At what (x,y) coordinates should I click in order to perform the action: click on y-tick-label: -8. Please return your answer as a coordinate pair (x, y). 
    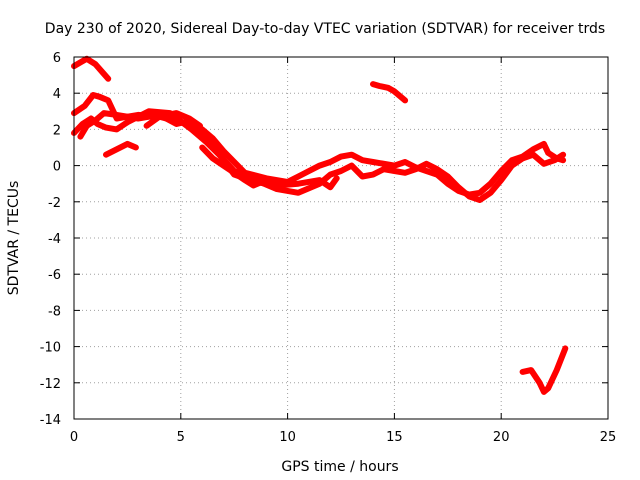
    Looking at the image, I should click on (54, 311).